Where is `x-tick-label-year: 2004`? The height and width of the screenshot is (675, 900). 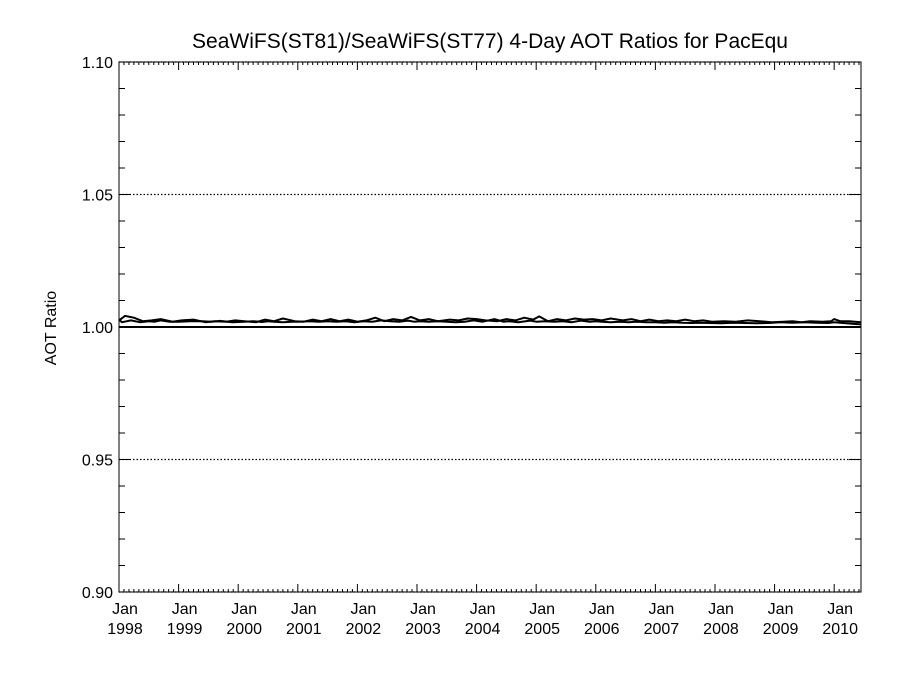
x-tick-label-year: 2004 is located at coordinates (483, 629).